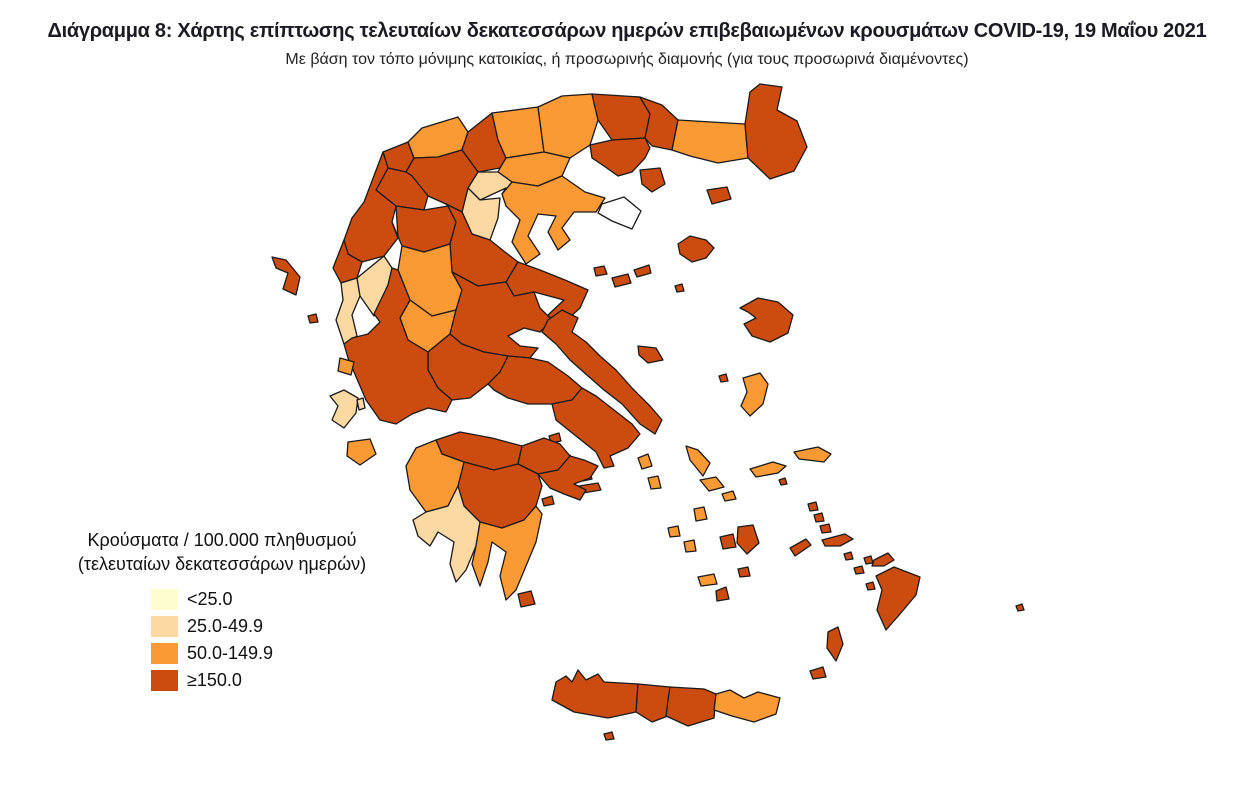 This screenshot has height=794, width=1254. What do you see at coordinates (696, 249) in the screenshot?
I see `region-limnos` at bounding box center [696, 249].